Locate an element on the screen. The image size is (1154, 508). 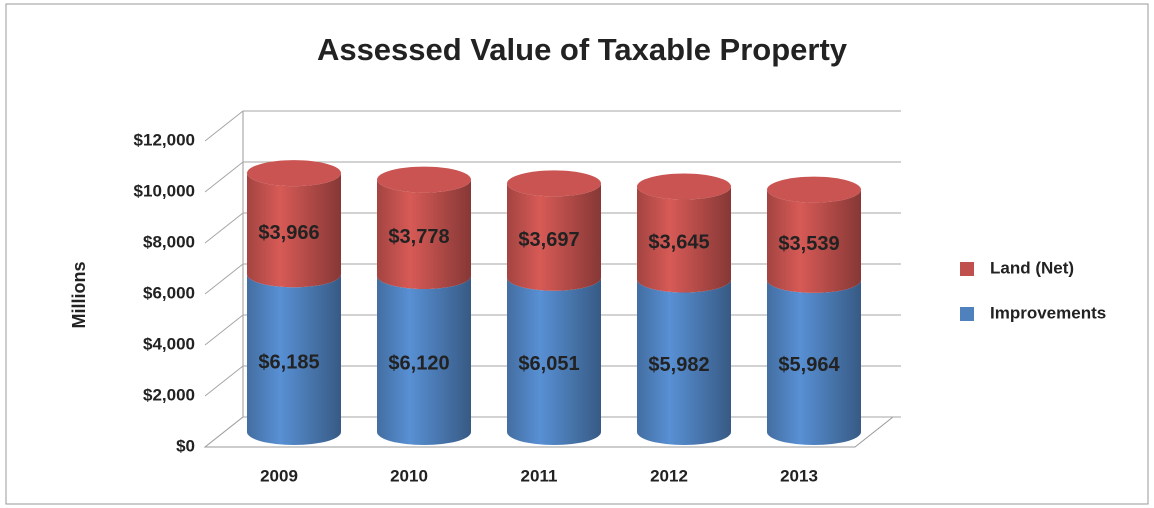
x-tick-label: 2010 is located at coordinates (409, 475).